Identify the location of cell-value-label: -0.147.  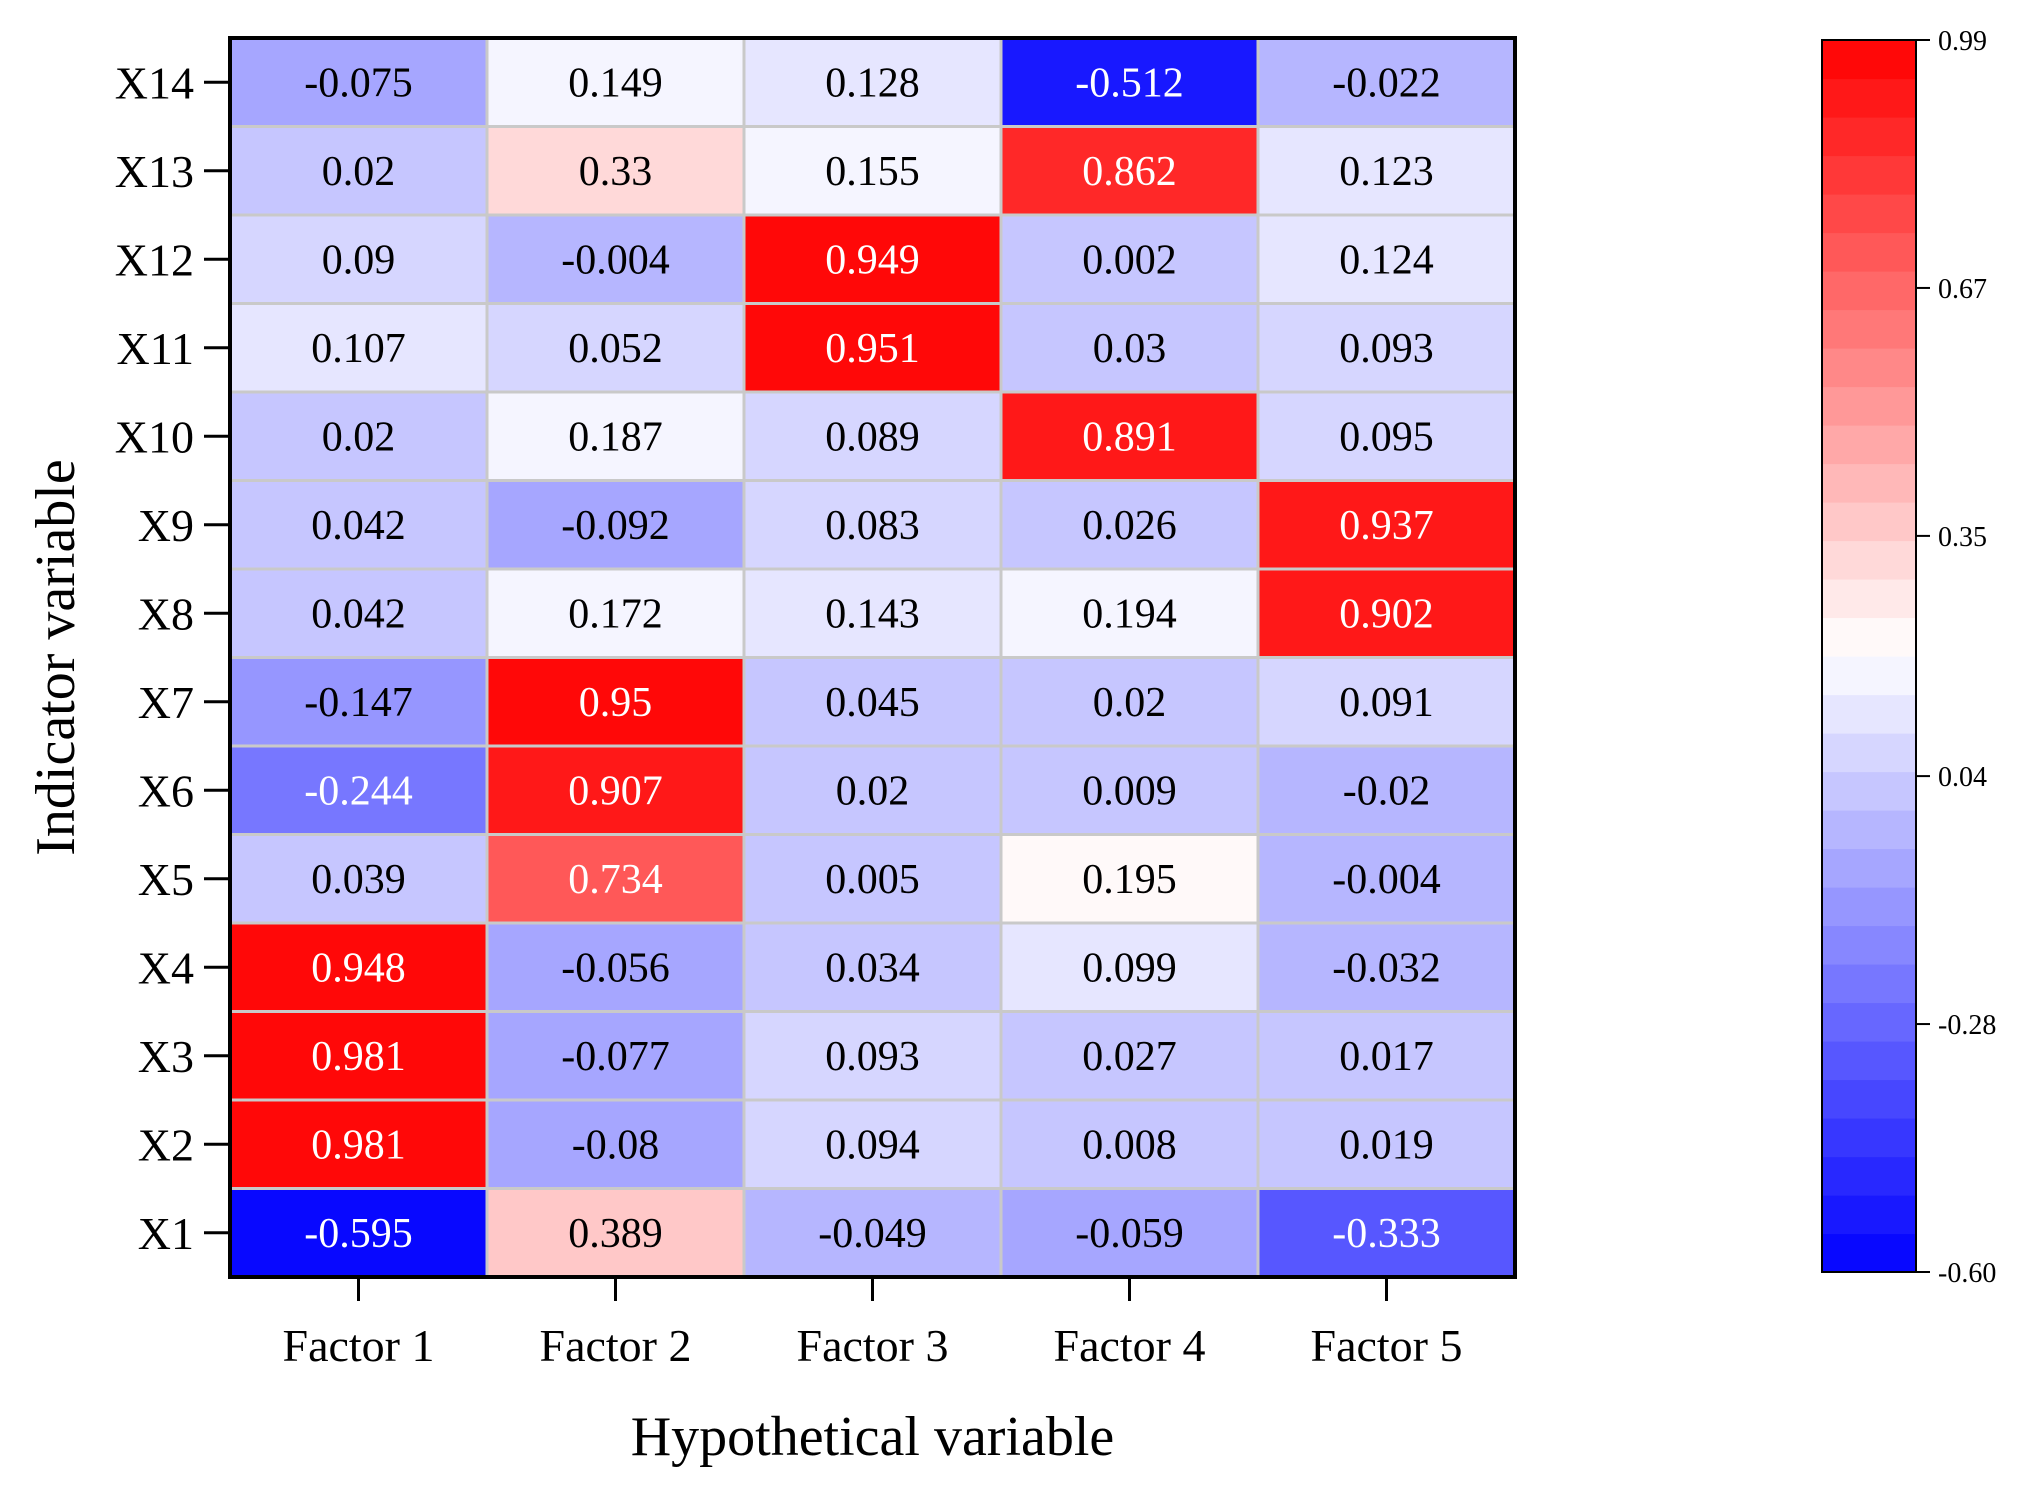
(358, 703).